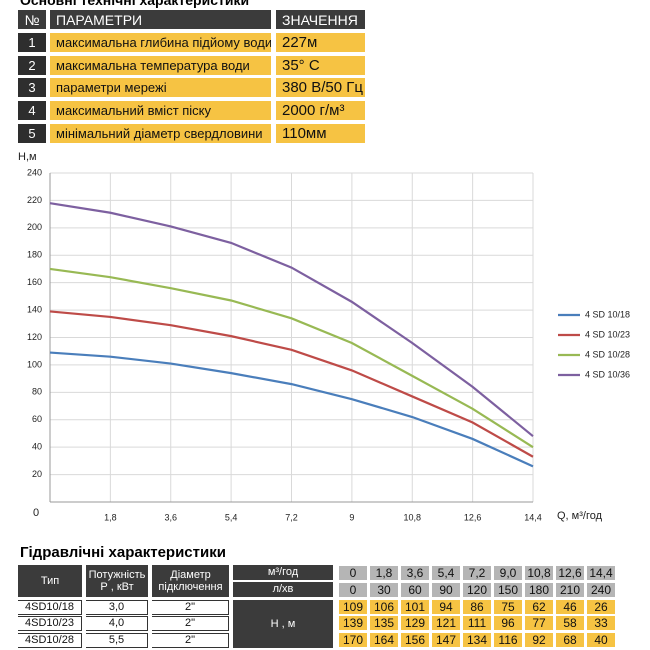 This screenshot has width=650, height=650. I want to click on y-tick-label: 40, so click(37, 447).